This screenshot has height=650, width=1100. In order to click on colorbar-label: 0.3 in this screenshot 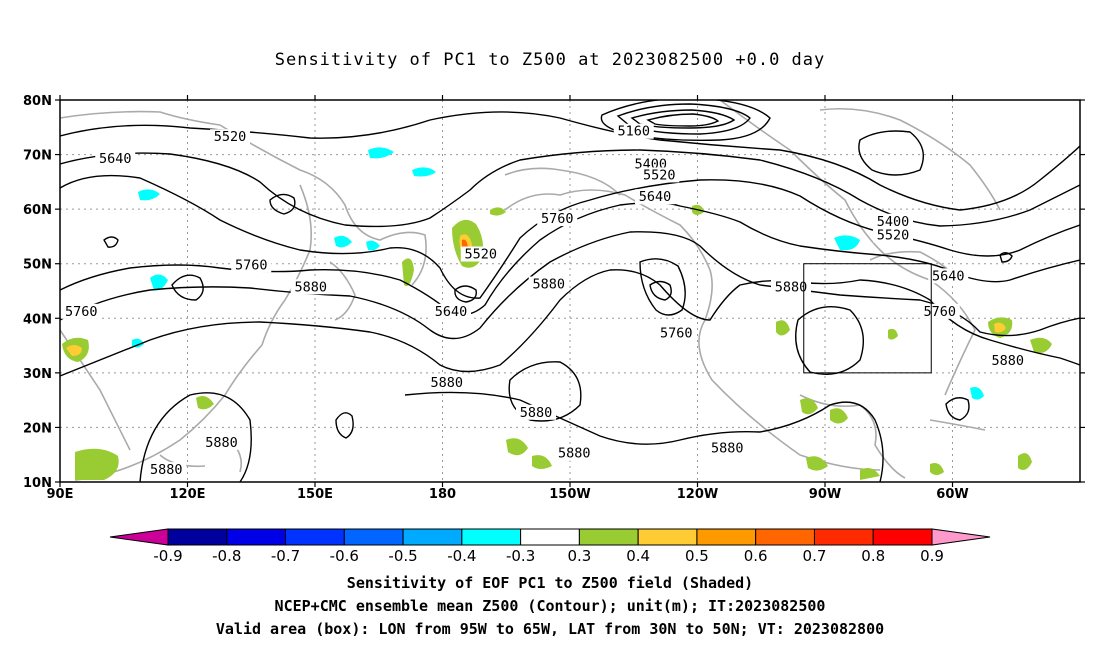, I will do `click(579, 556)`.